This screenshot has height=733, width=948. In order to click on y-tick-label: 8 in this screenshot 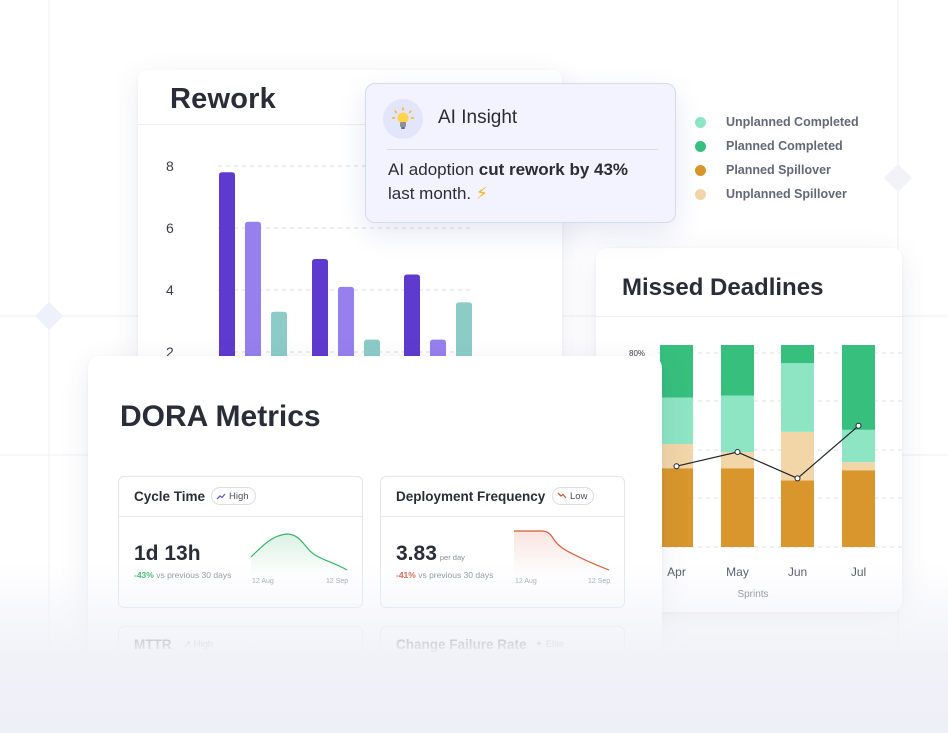, I will do `click(170, 166)`.